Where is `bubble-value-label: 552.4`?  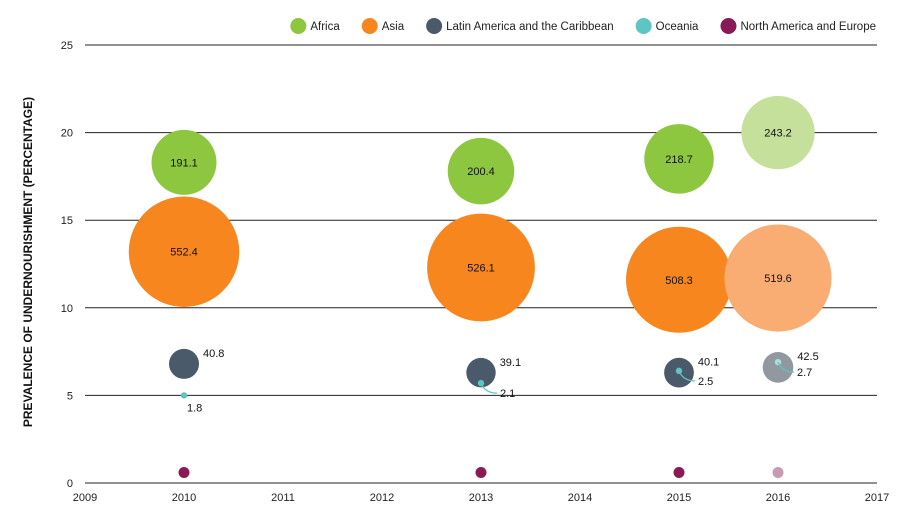
bubble-value-label: 552.4 is located at coordinates (184, 253).